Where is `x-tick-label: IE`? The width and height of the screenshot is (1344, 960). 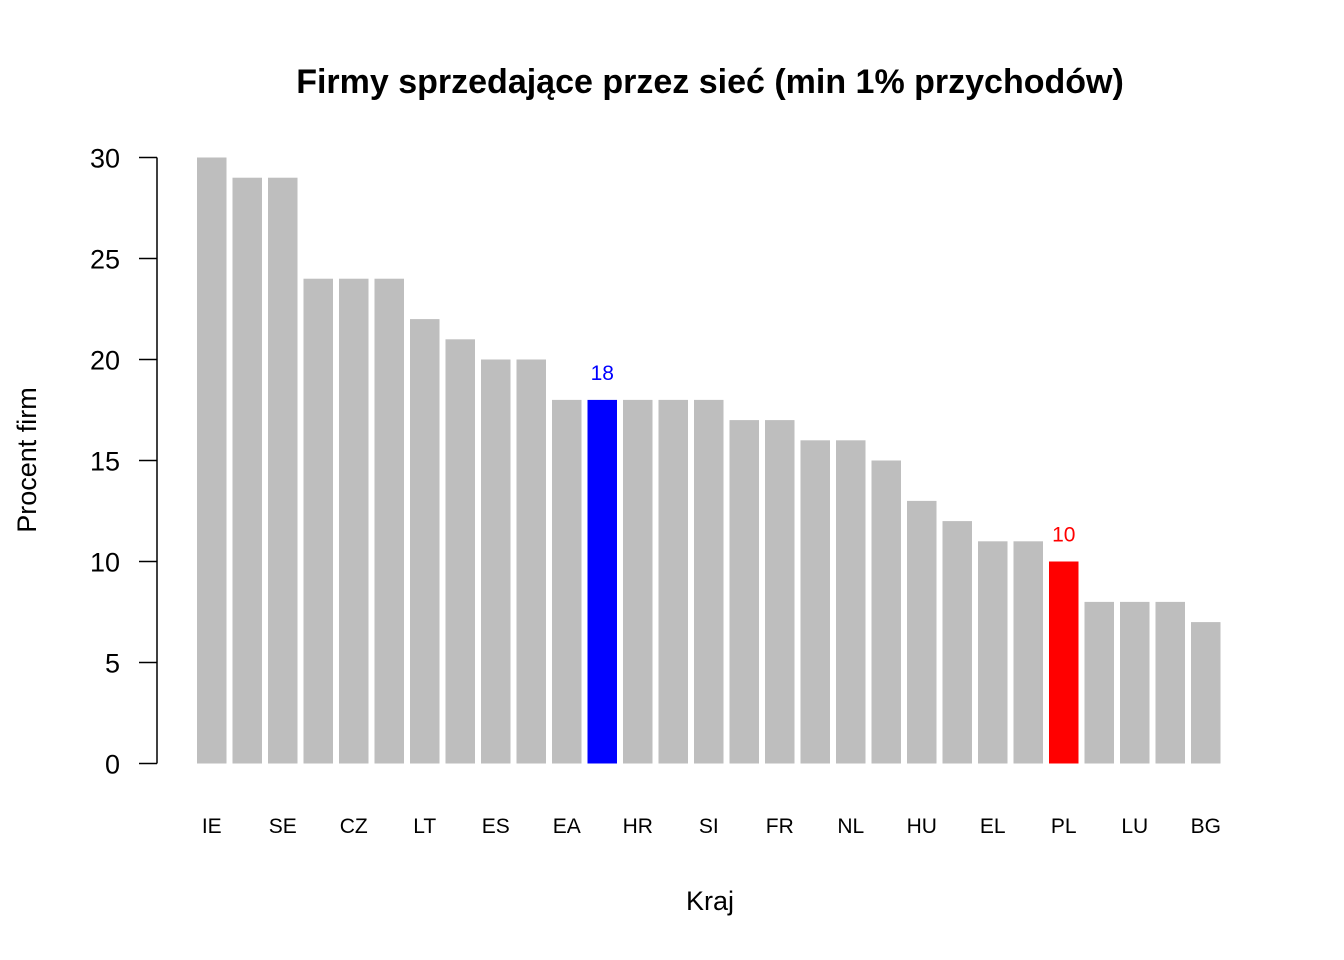 x-tick-label: IE is located at coordinates (212, 826).